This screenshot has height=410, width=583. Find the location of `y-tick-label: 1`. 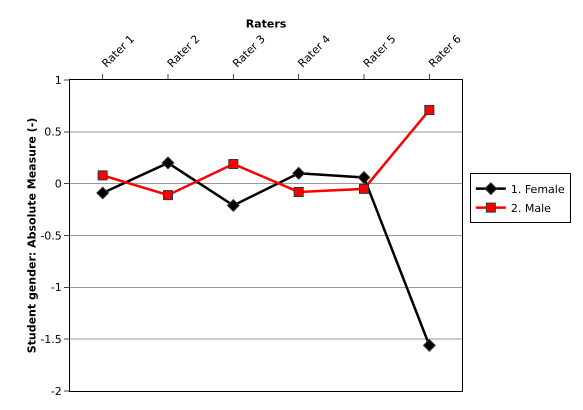

y-tick-label: 1 is located at coordinates (58, 80).